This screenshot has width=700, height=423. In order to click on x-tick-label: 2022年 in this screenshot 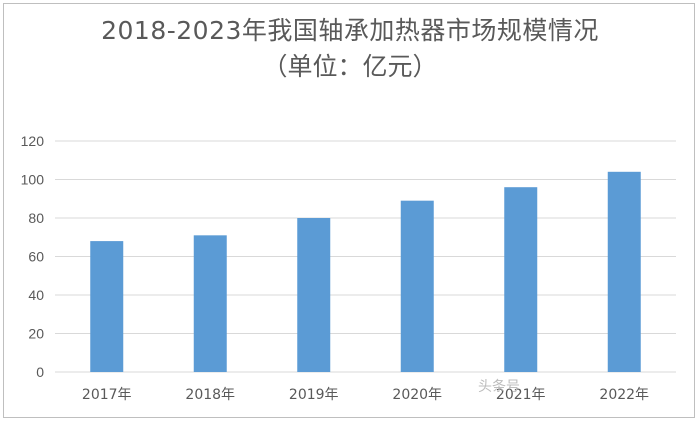, I will do `click(624, 395)`.